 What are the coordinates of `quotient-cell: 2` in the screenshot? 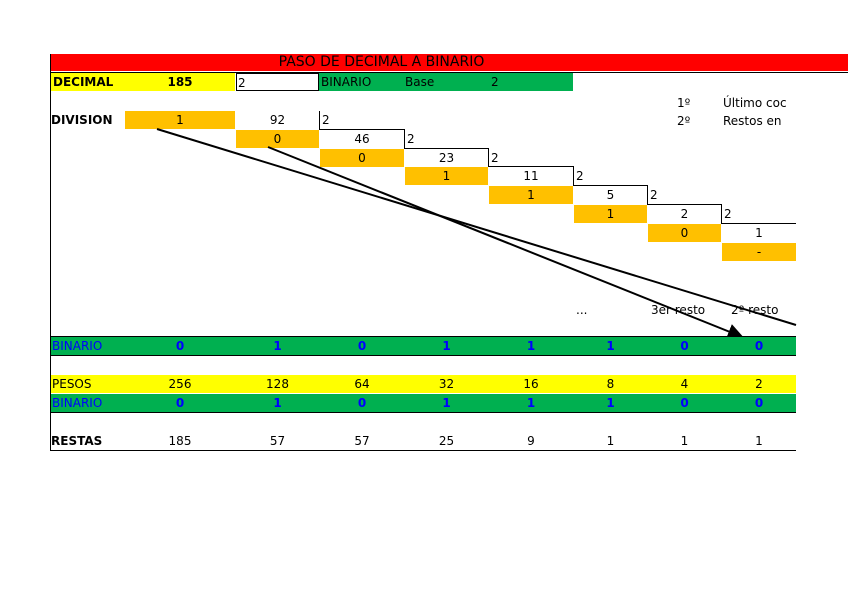 It's located at (684, 214).